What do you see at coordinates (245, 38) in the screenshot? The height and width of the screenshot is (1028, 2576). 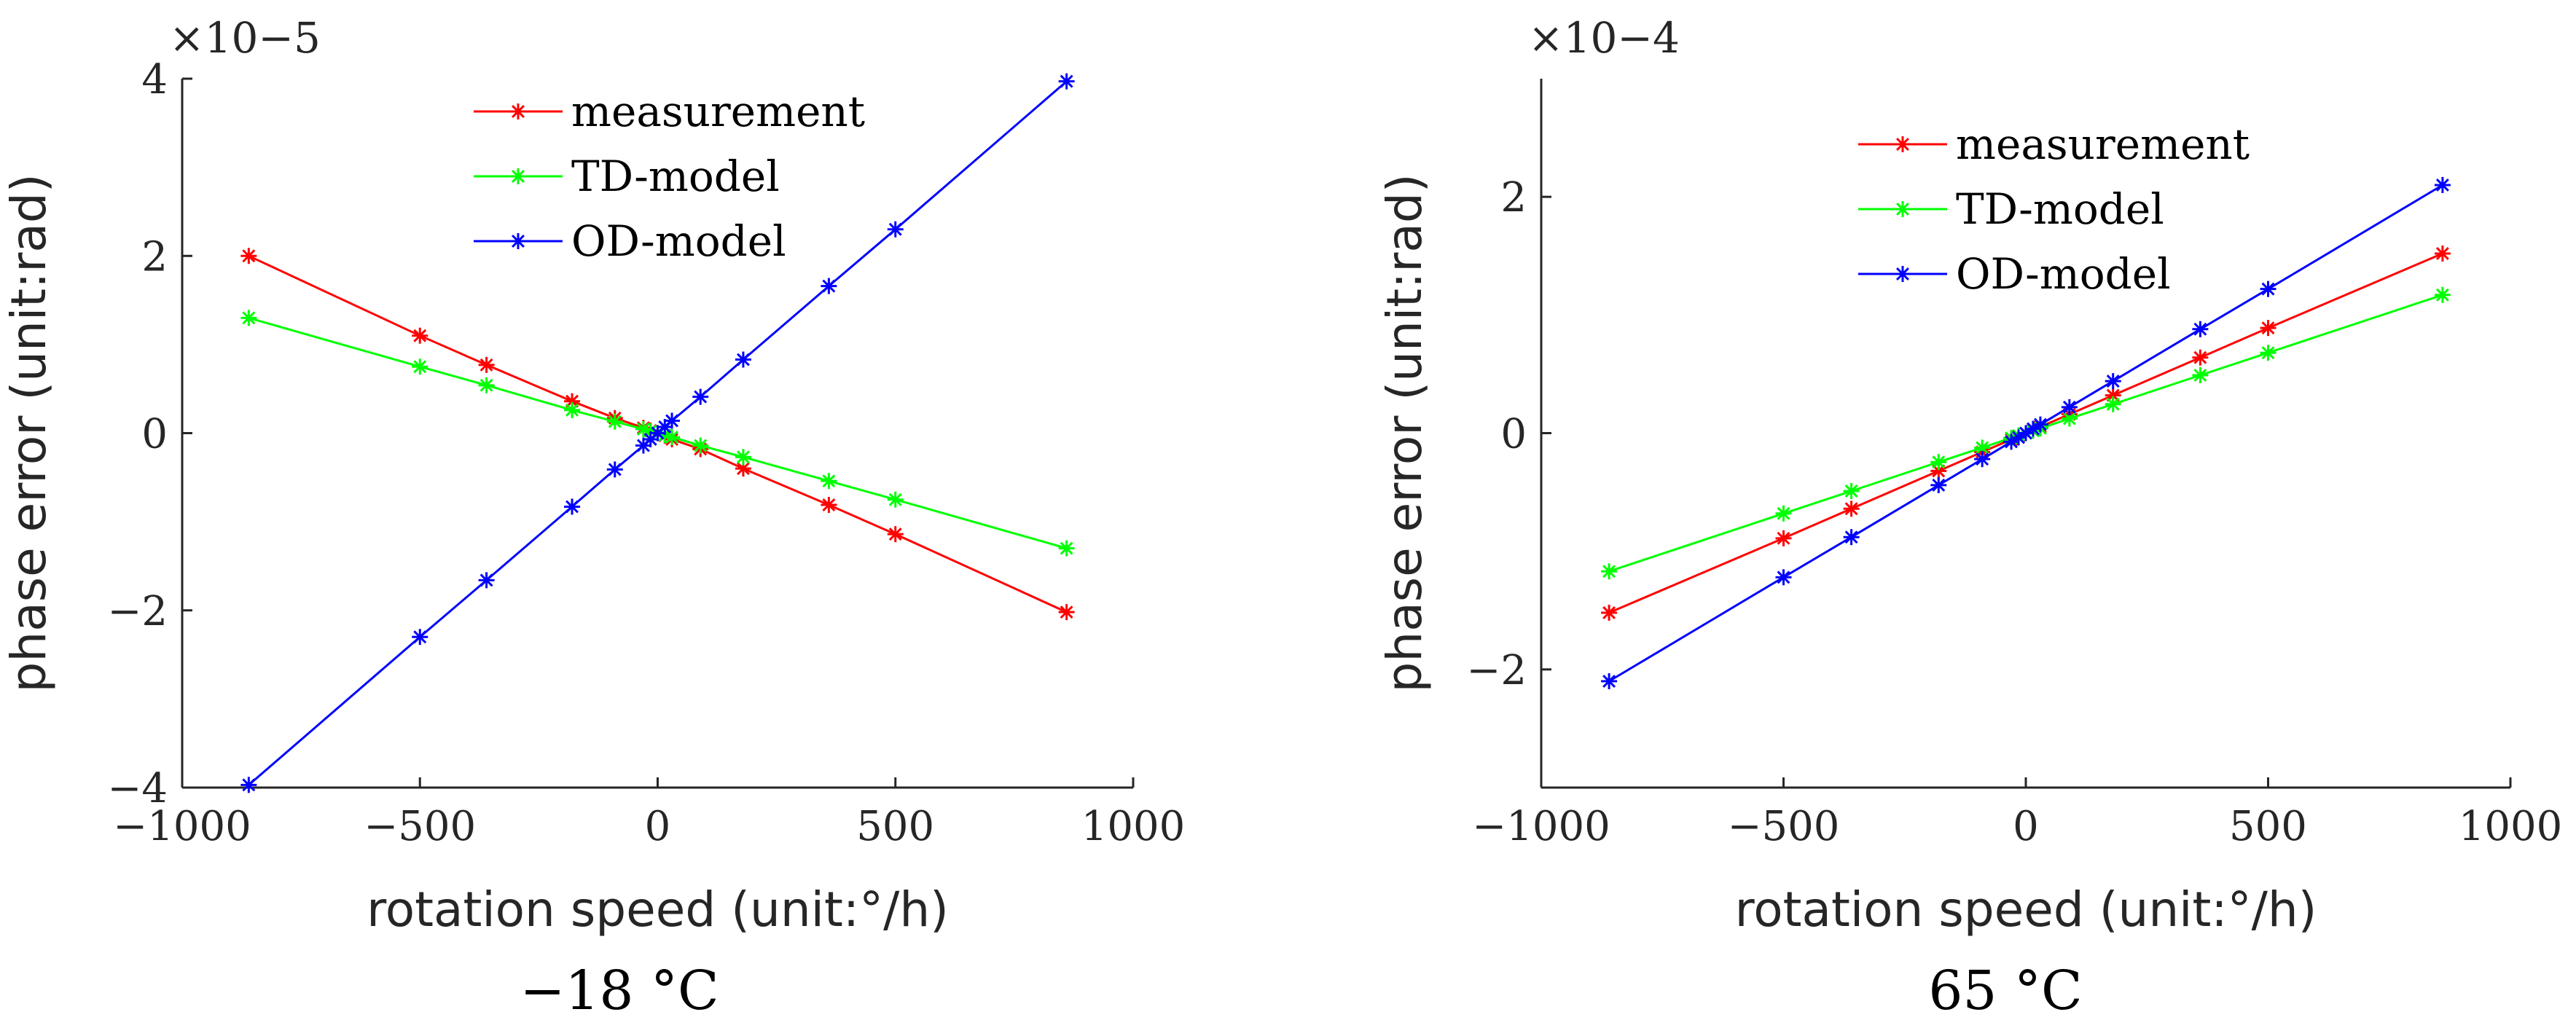 I see `y-exponent-label: ×10−5` at bounding box center [245, 38].